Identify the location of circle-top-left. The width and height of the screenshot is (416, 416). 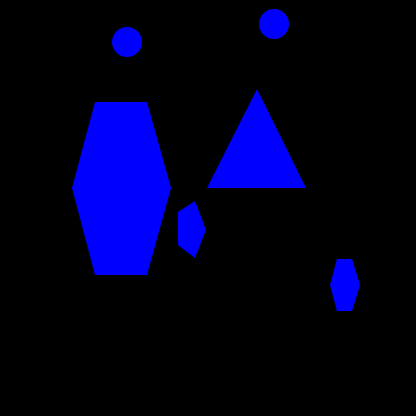
(127, 42).